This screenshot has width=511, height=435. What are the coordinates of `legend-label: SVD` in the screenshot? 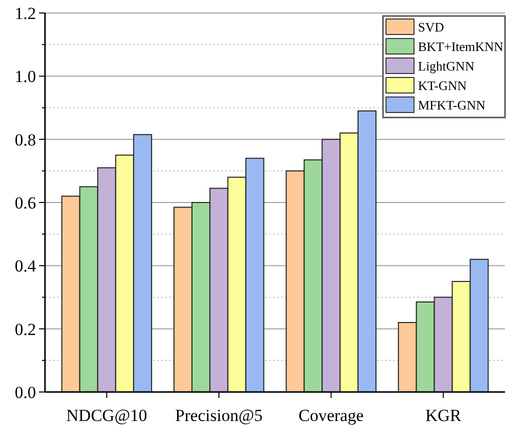 It's located at (431, 26).